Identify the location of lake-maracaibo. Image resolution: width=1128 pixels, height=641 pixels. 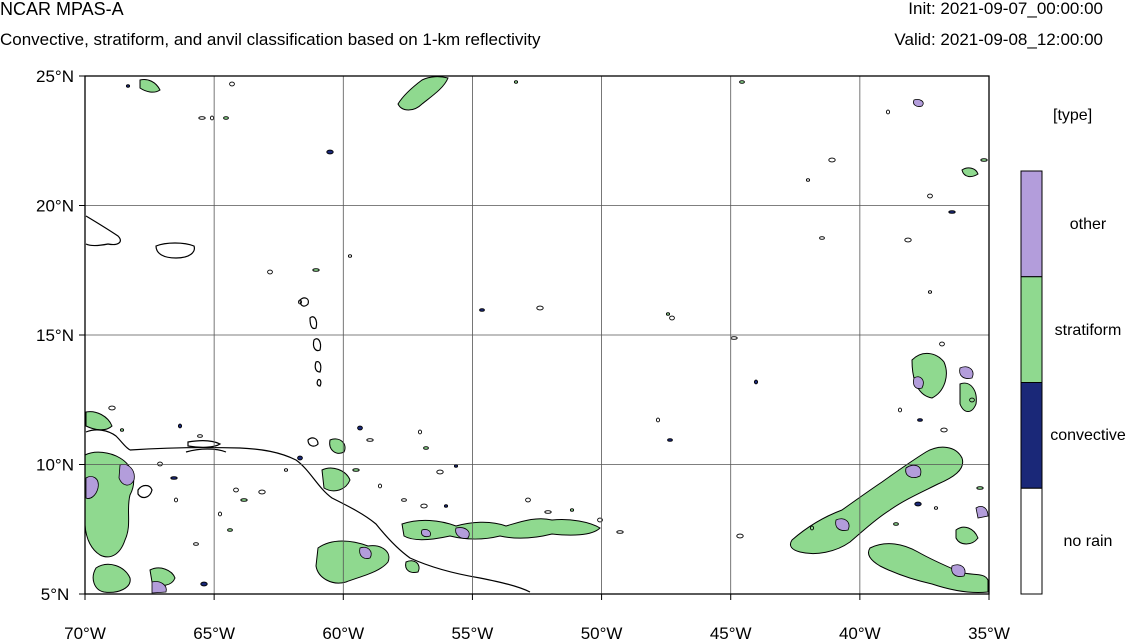
(145, 491).